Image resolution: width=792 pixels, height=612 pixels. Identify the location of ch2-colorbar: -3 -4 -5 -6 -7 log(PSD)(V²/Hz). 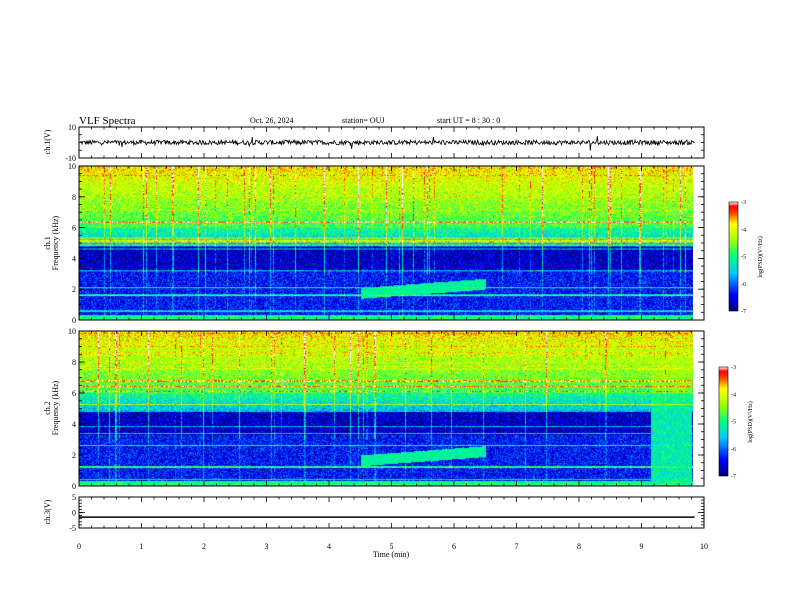
(736, 422).